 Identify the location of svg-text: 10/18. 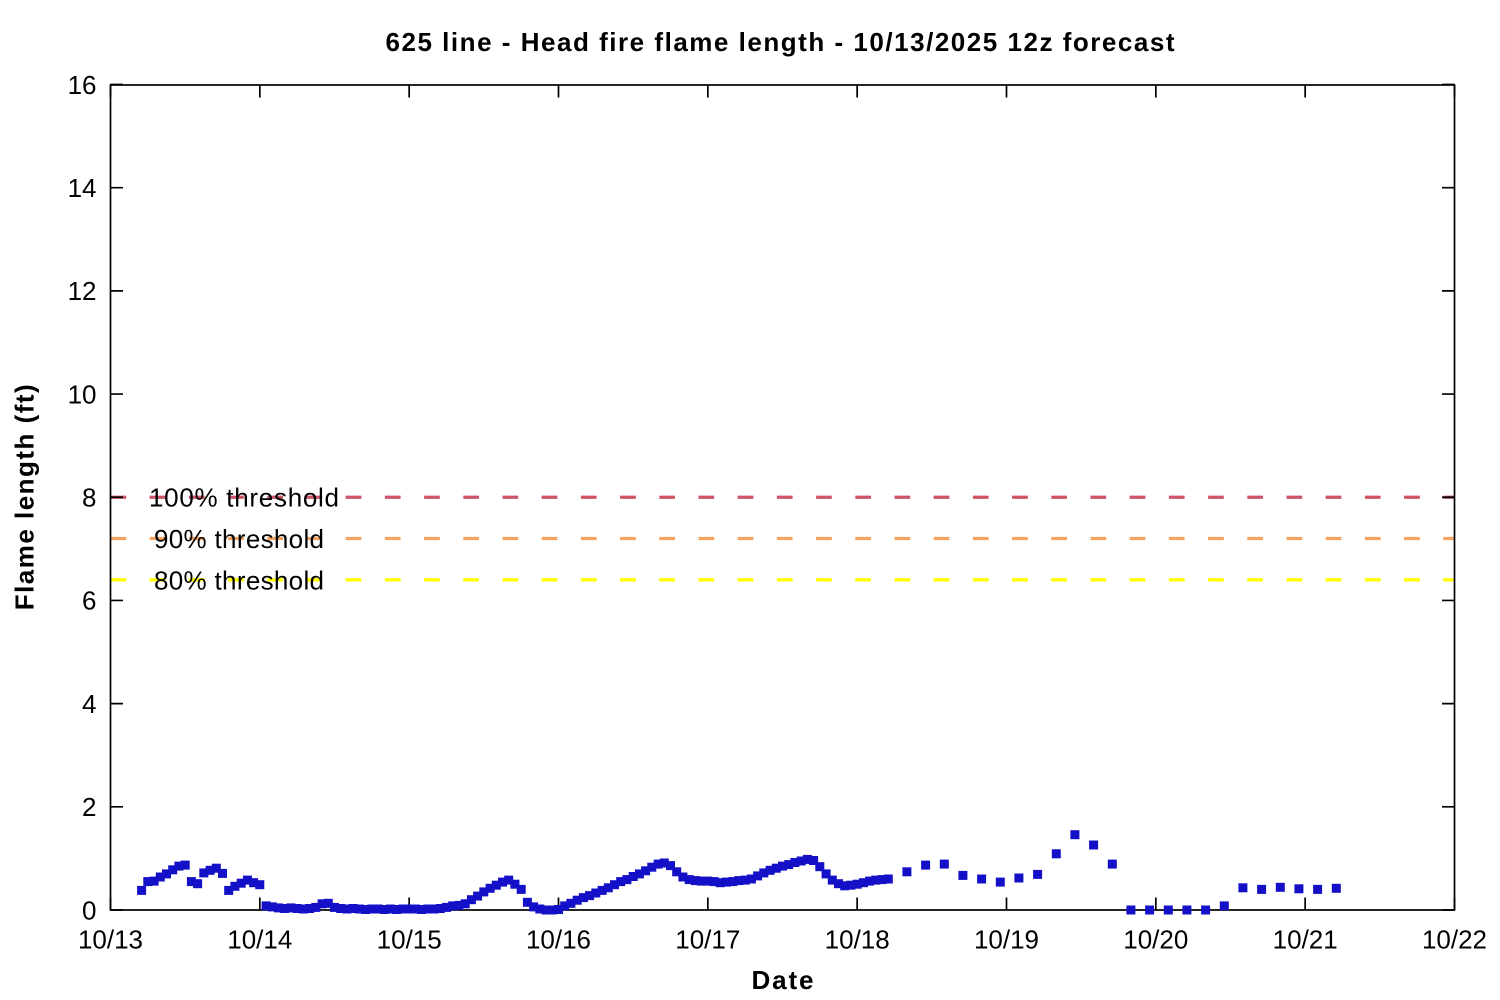
(857, 940).